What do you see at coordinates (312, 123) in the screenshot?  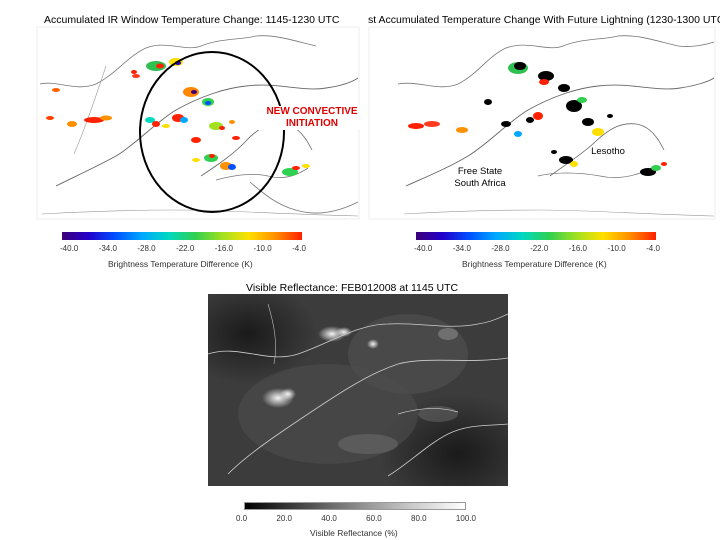 I see `annotation-line-2: INITIATION` at bounding box center [312, 123].